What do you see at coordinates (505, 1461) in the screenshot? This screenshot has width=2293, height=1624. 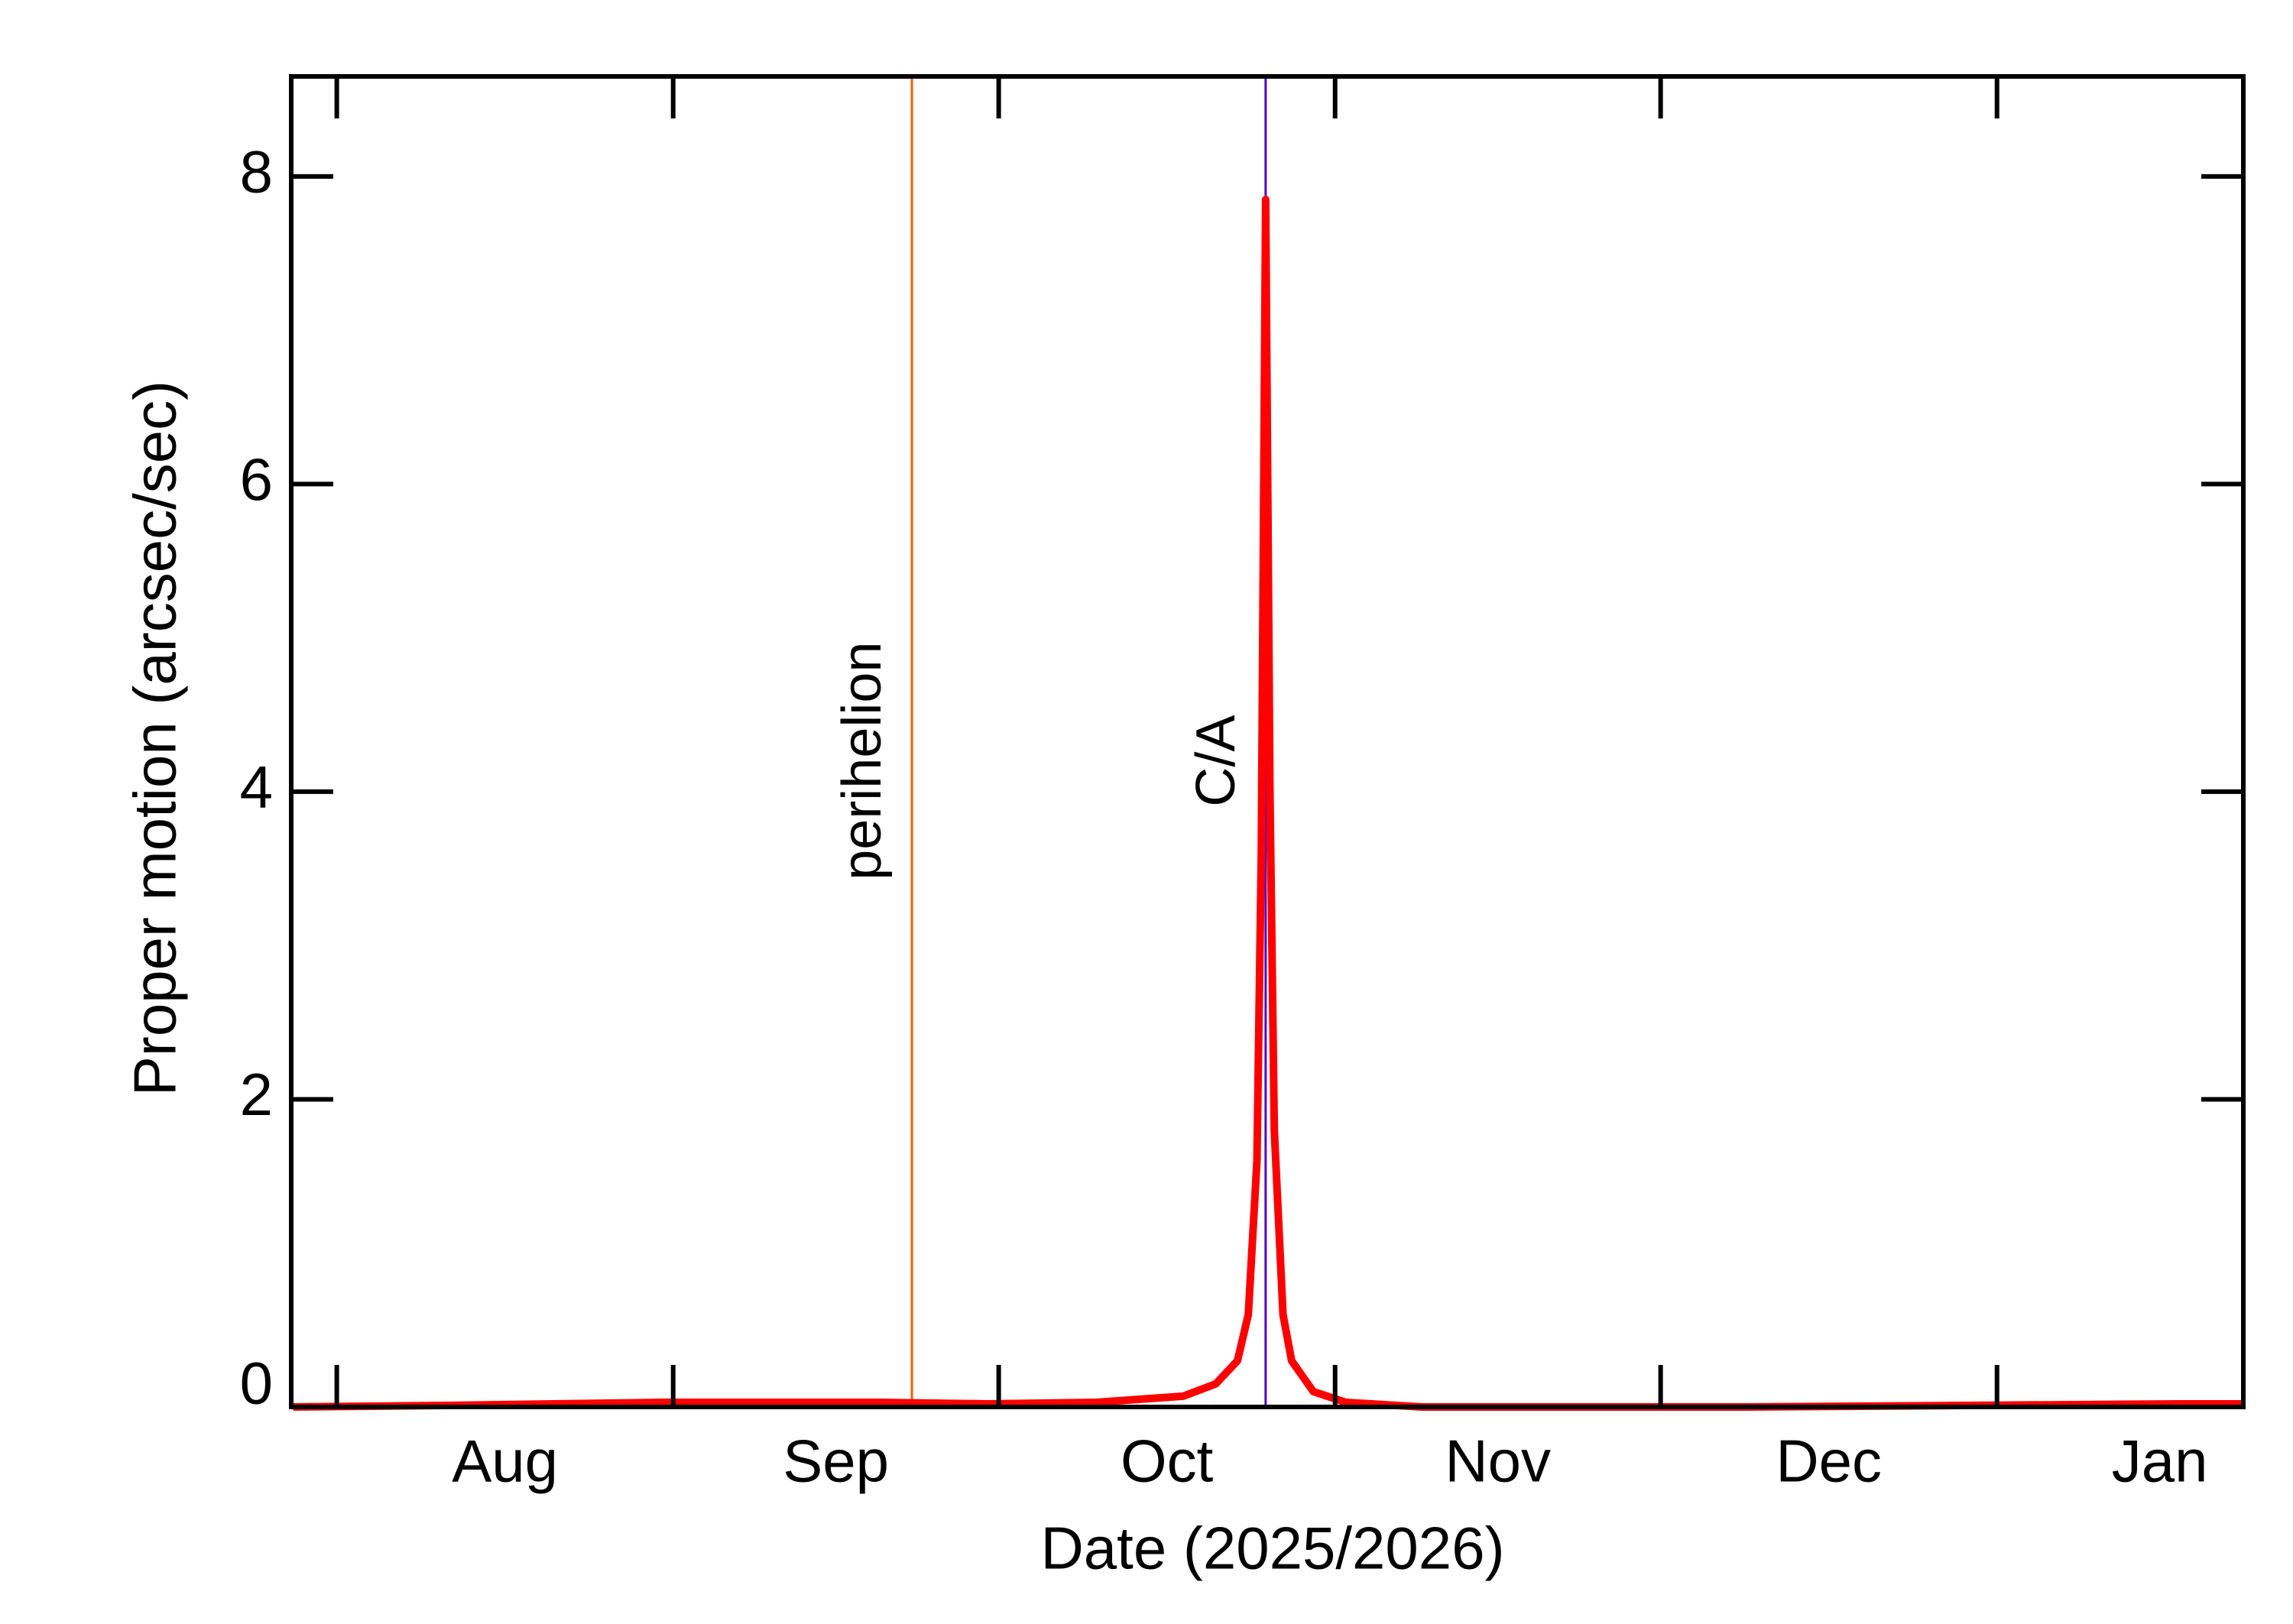 I see `x-tick-label: Aug` at bounding box center [505, 1461].